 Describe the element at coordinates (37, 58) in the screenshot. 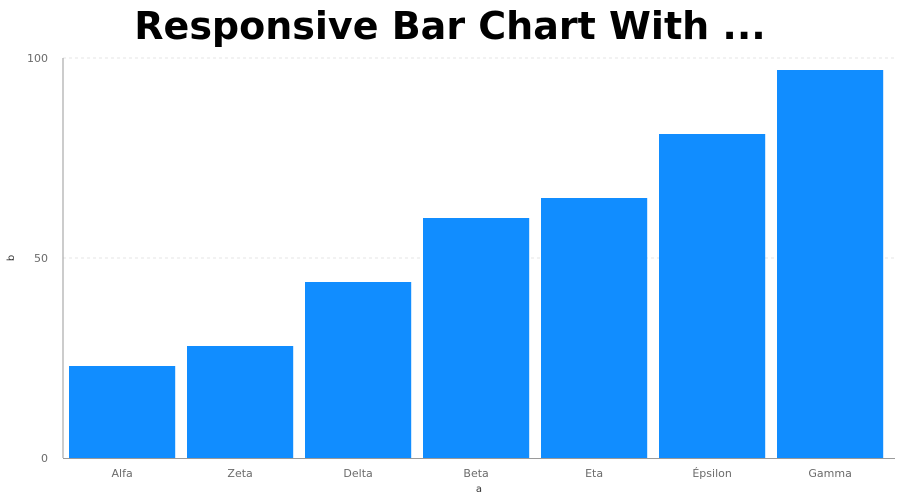

I see `y-tick-label: 100` at that location.